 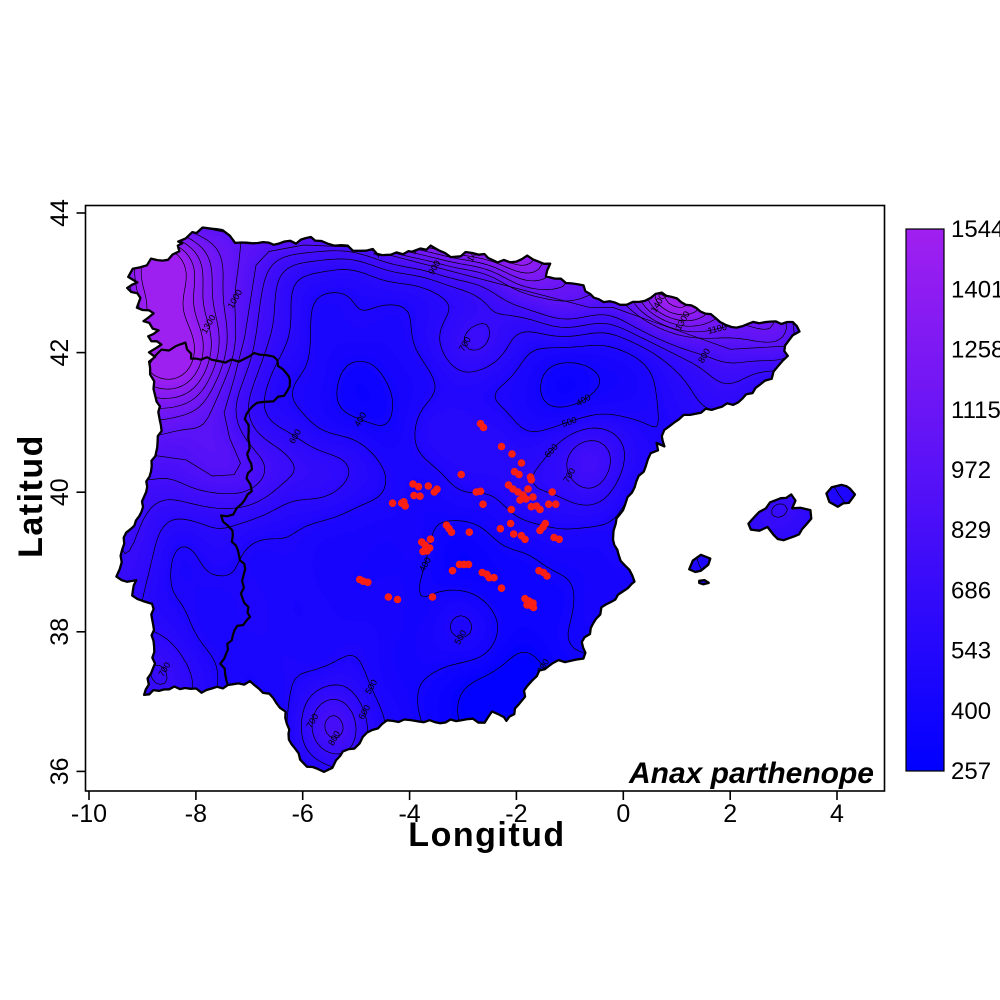 What do you see at coordinates (717, 329) in the screenshot?
I see `svg-text: 1100` at bounding box center [717, 329].